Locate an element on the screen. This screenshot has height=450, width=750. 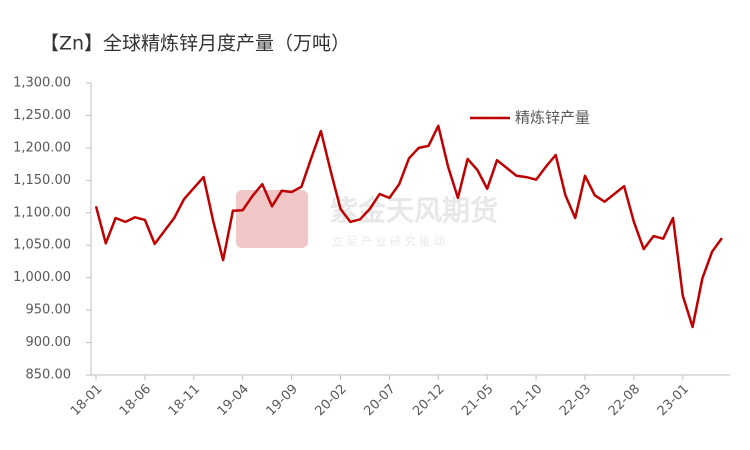
y-tick-label: 900.00 is located at coordinates (49, 342).